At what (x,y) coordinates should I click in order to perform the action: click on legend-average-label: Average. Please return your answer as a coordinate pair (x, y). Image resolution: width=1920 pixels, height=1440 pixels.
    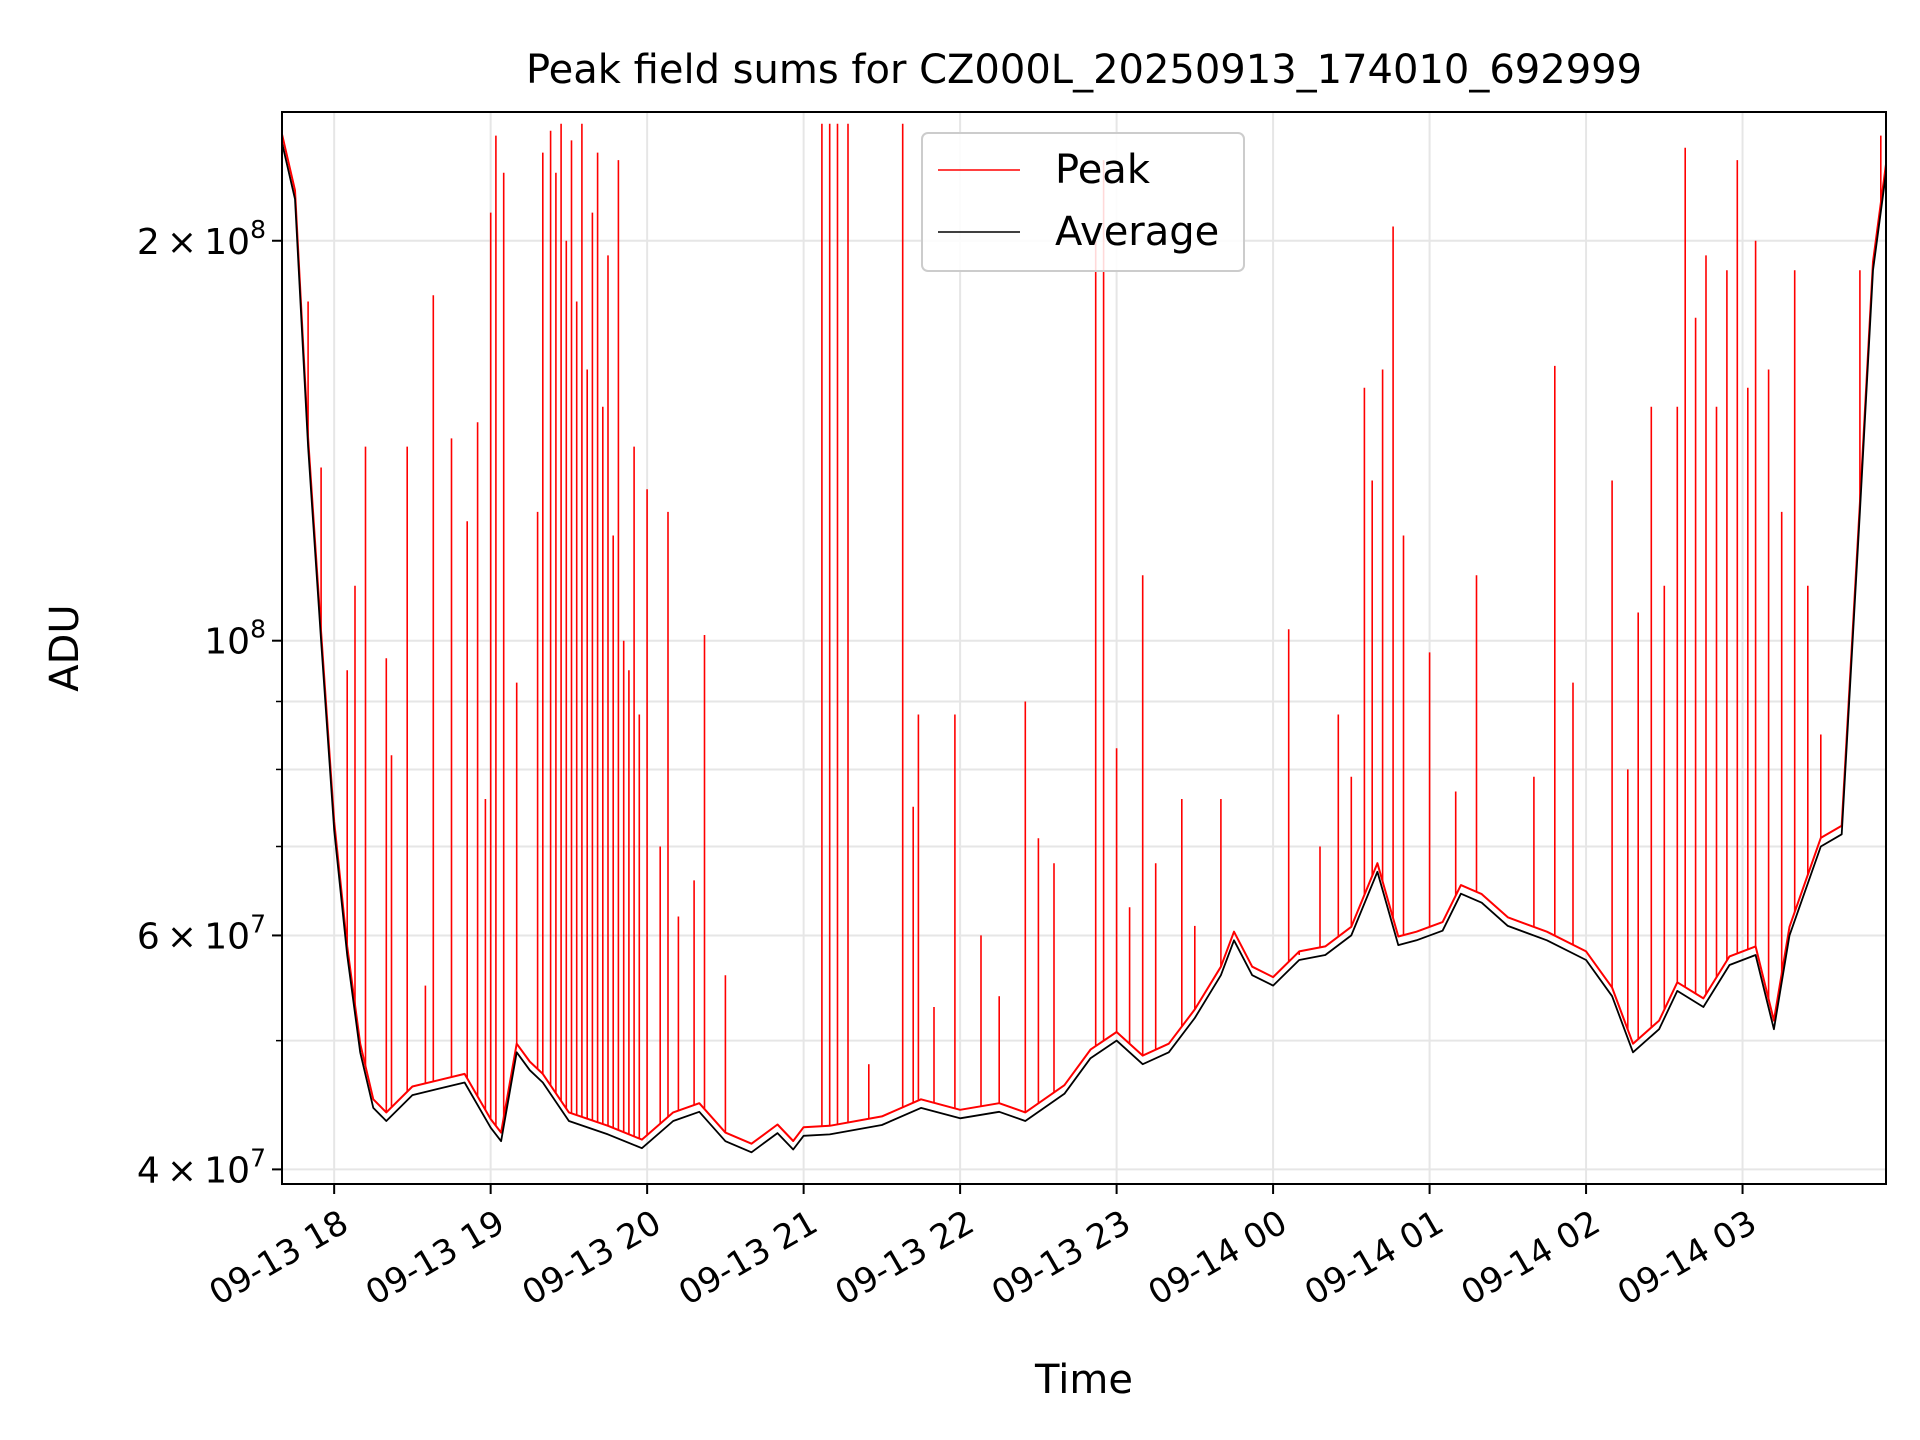
    Looking at the image, I should click on (1137, 232).